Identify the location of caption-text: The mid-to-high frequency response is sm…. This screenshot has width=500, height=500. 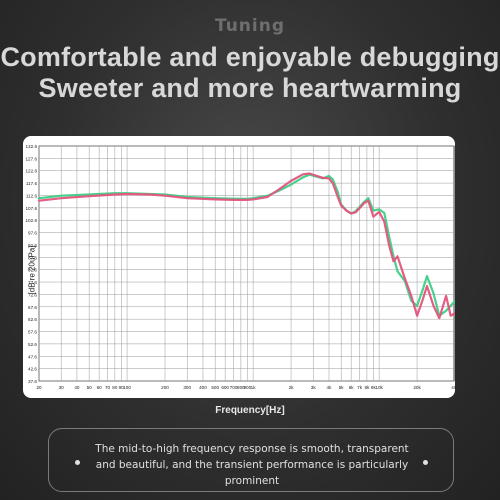
(252, 465).